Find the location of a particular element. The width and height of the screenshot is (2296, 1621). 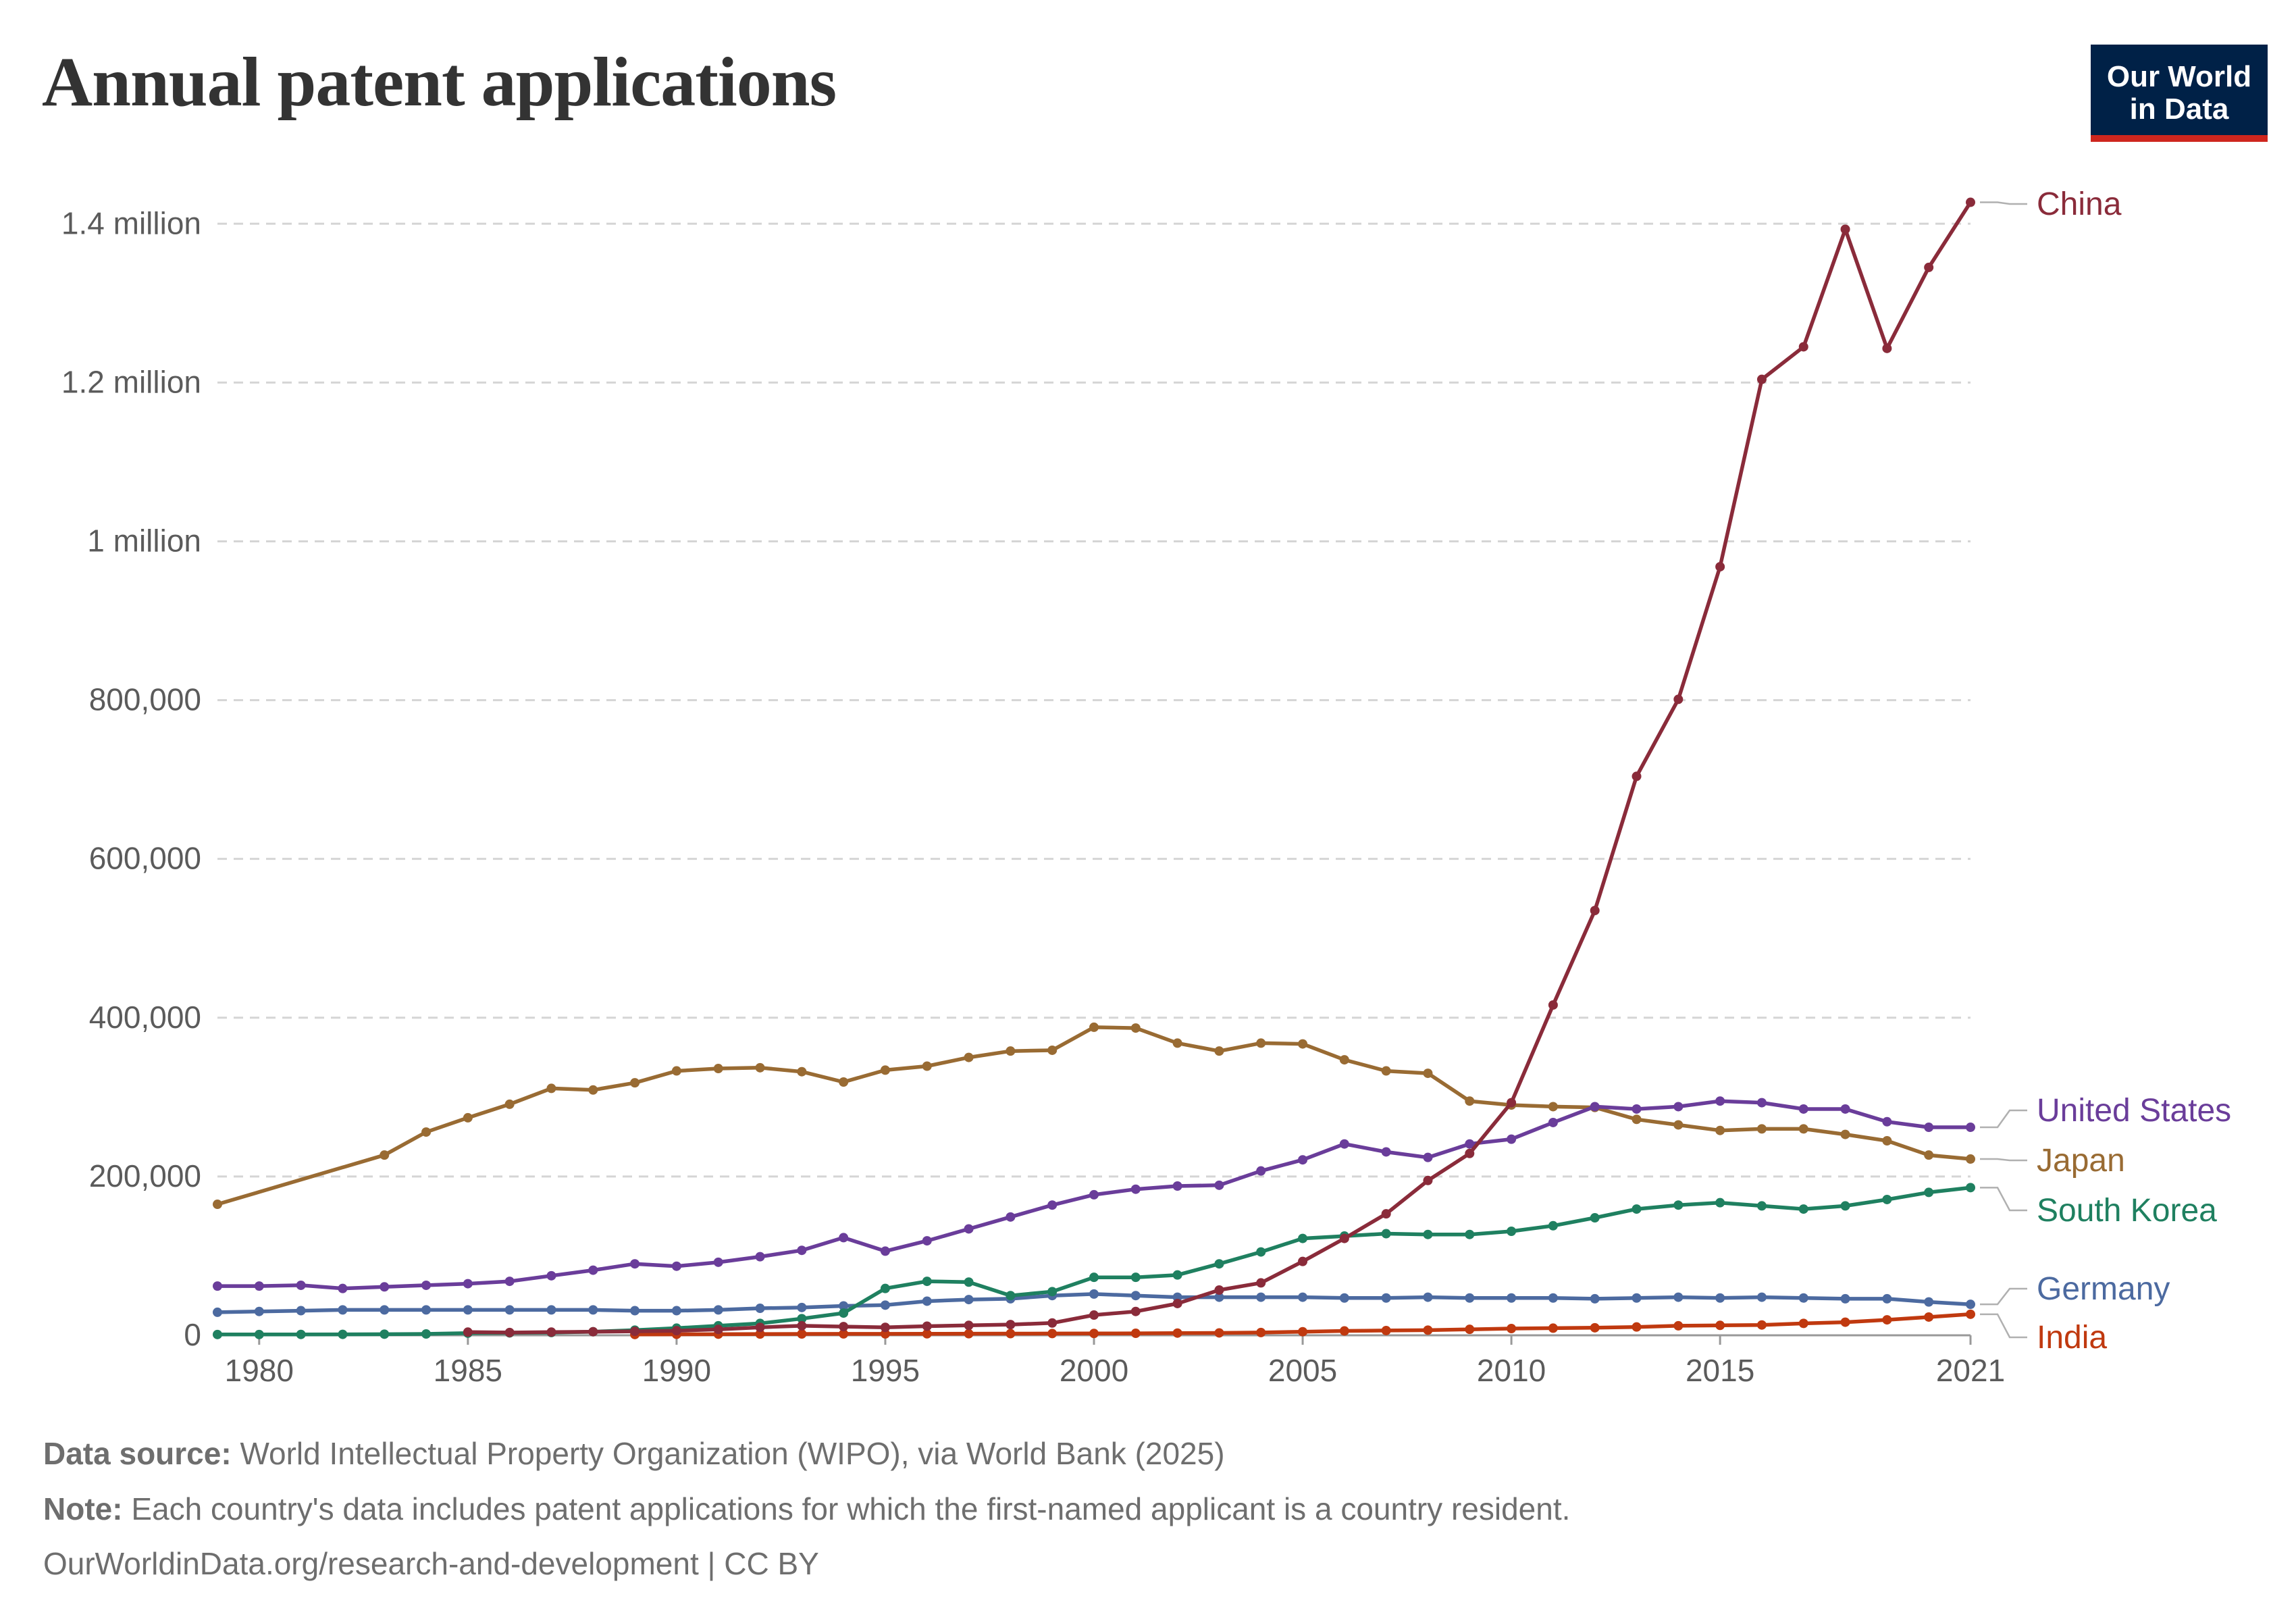

x-tick-label: 1985 is located at coordinates (468, 1370).